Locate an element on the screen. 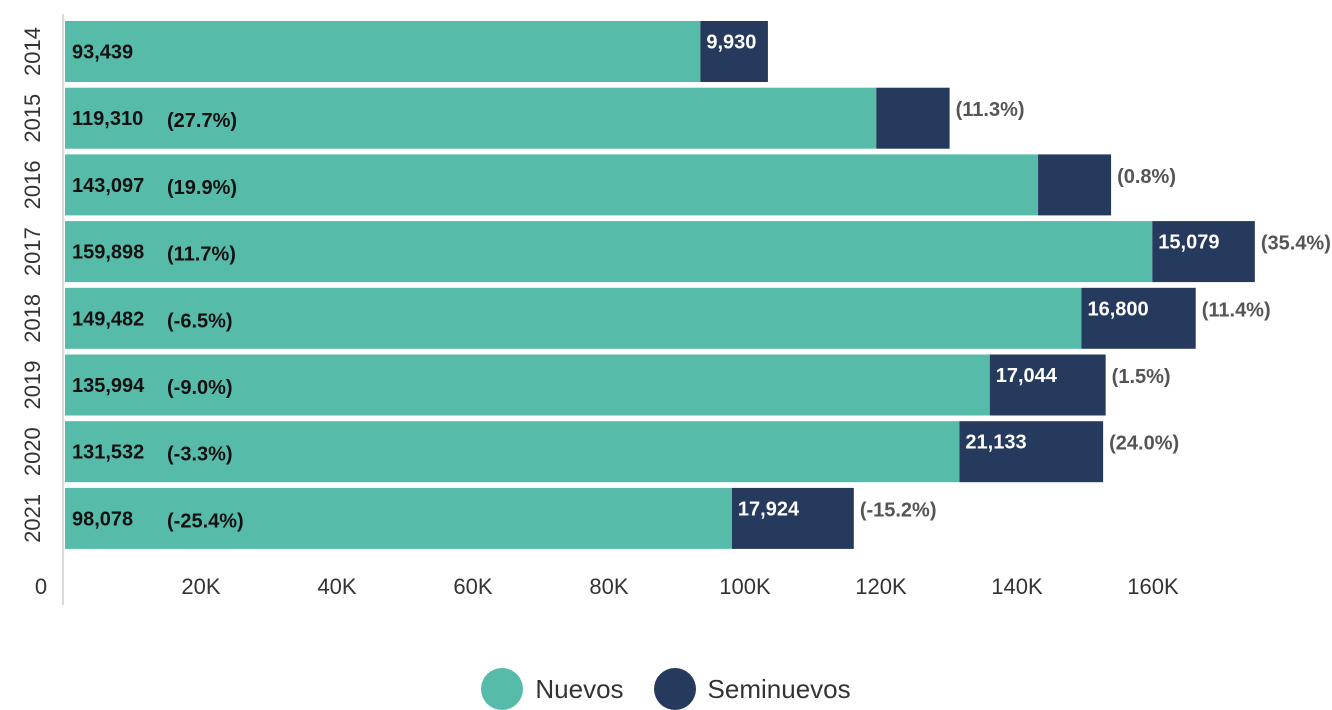  label-nuevos-growth-2017: (11.7%) is located at coordinates (201, 255).